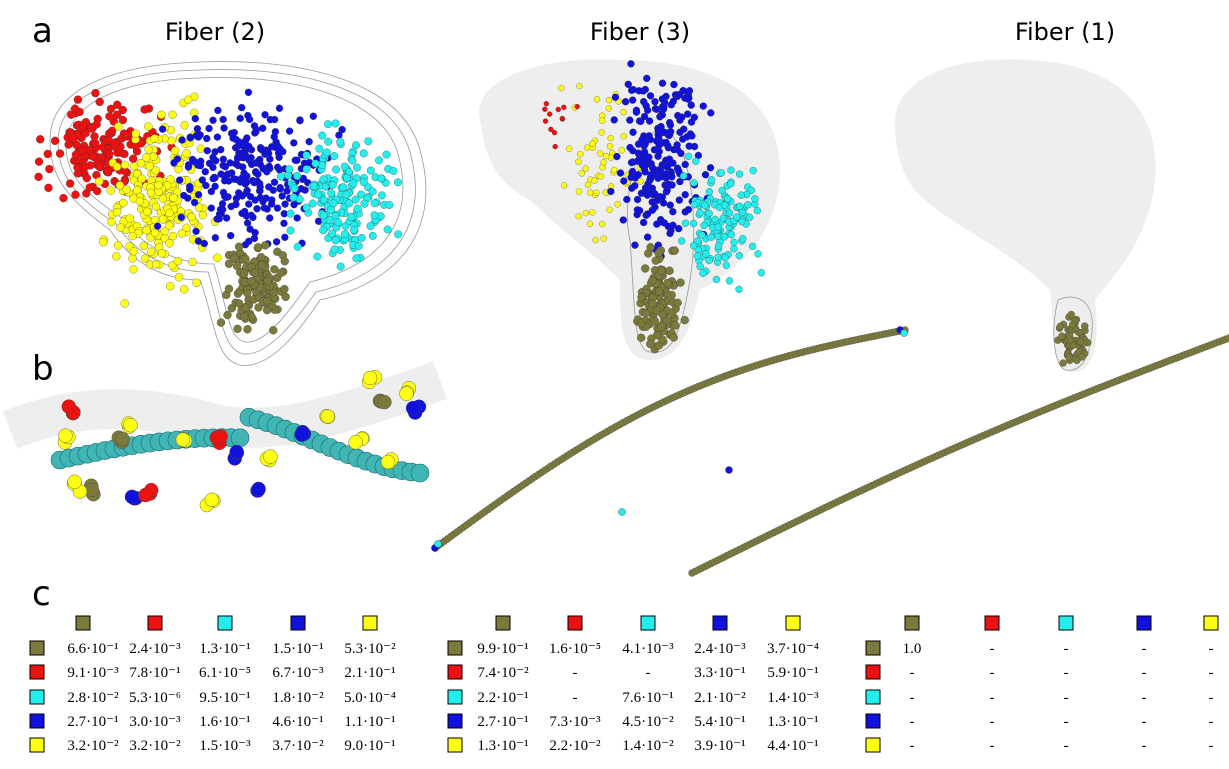  I want to click on probability: 7.3·10⁻³, so click(575, 722).